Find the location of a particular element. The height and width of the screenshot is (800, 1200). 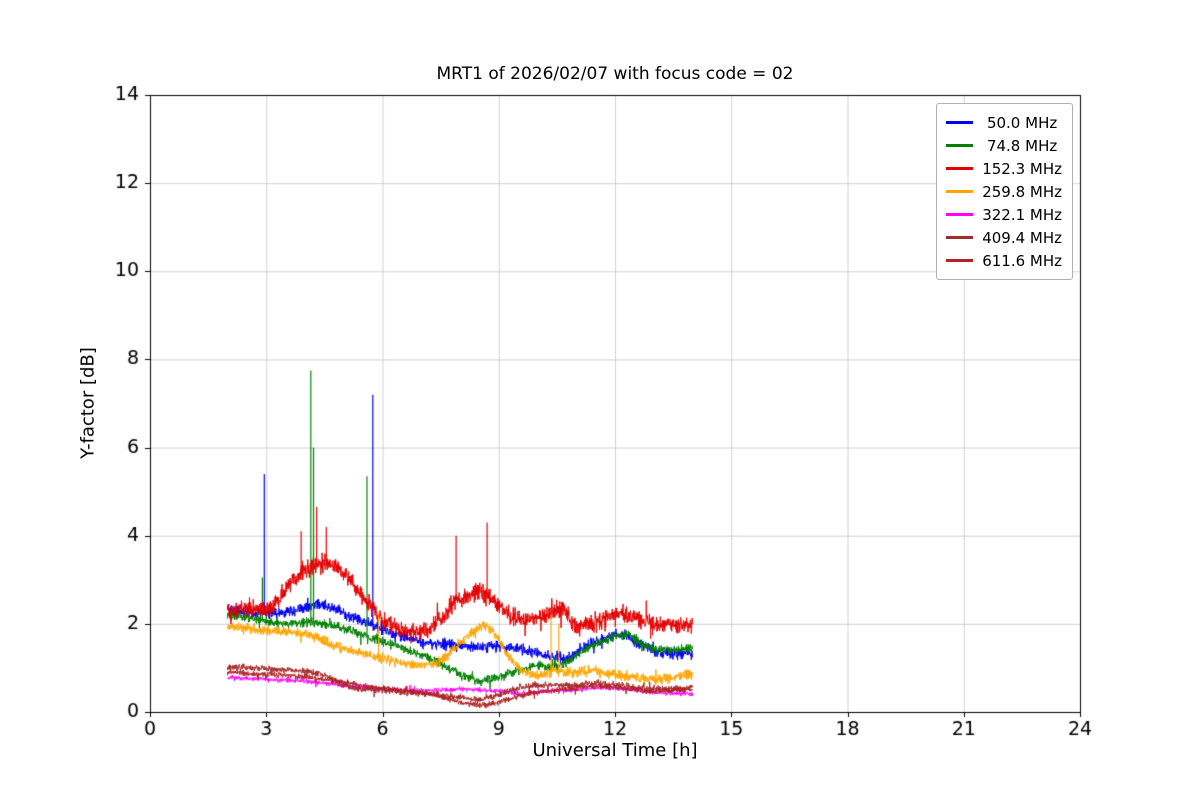

legend-item: 152.3 MHz is located at coordinates (1004, 168).